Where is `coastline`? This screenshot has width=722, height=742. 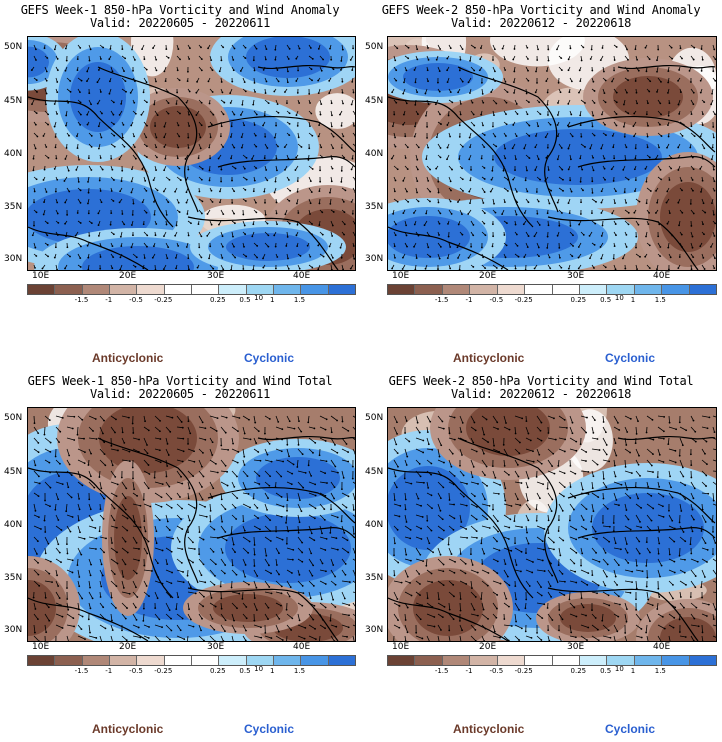 coastline is located at coordinates (641, 134).